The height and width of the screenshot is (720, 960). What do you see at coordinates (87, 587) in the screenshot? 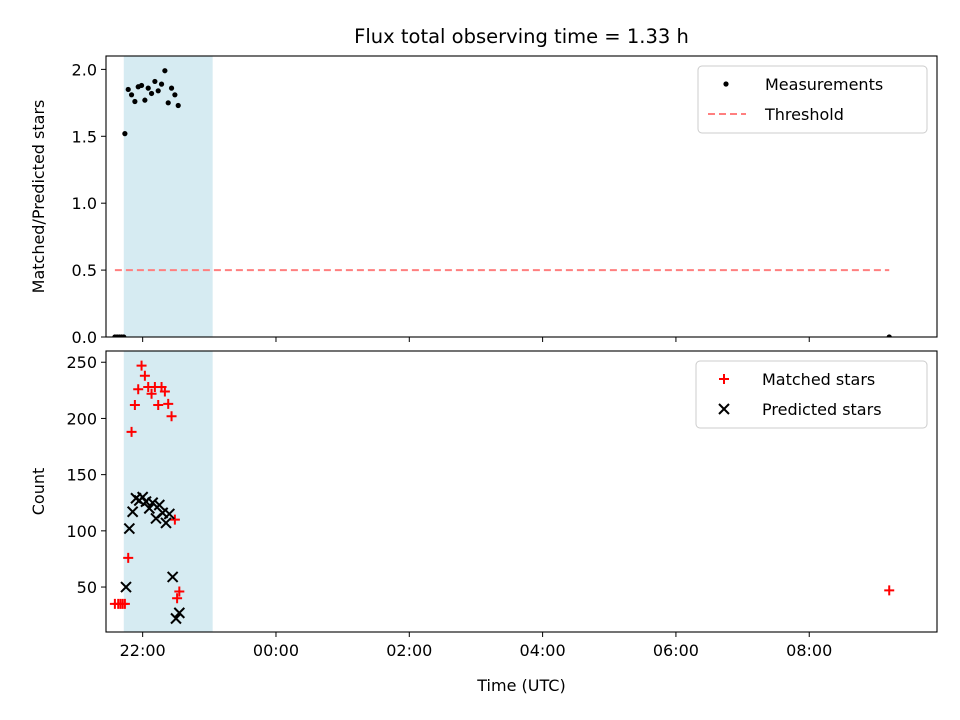
I see `y-tick-label: 50` at bounding box center [87, 587].